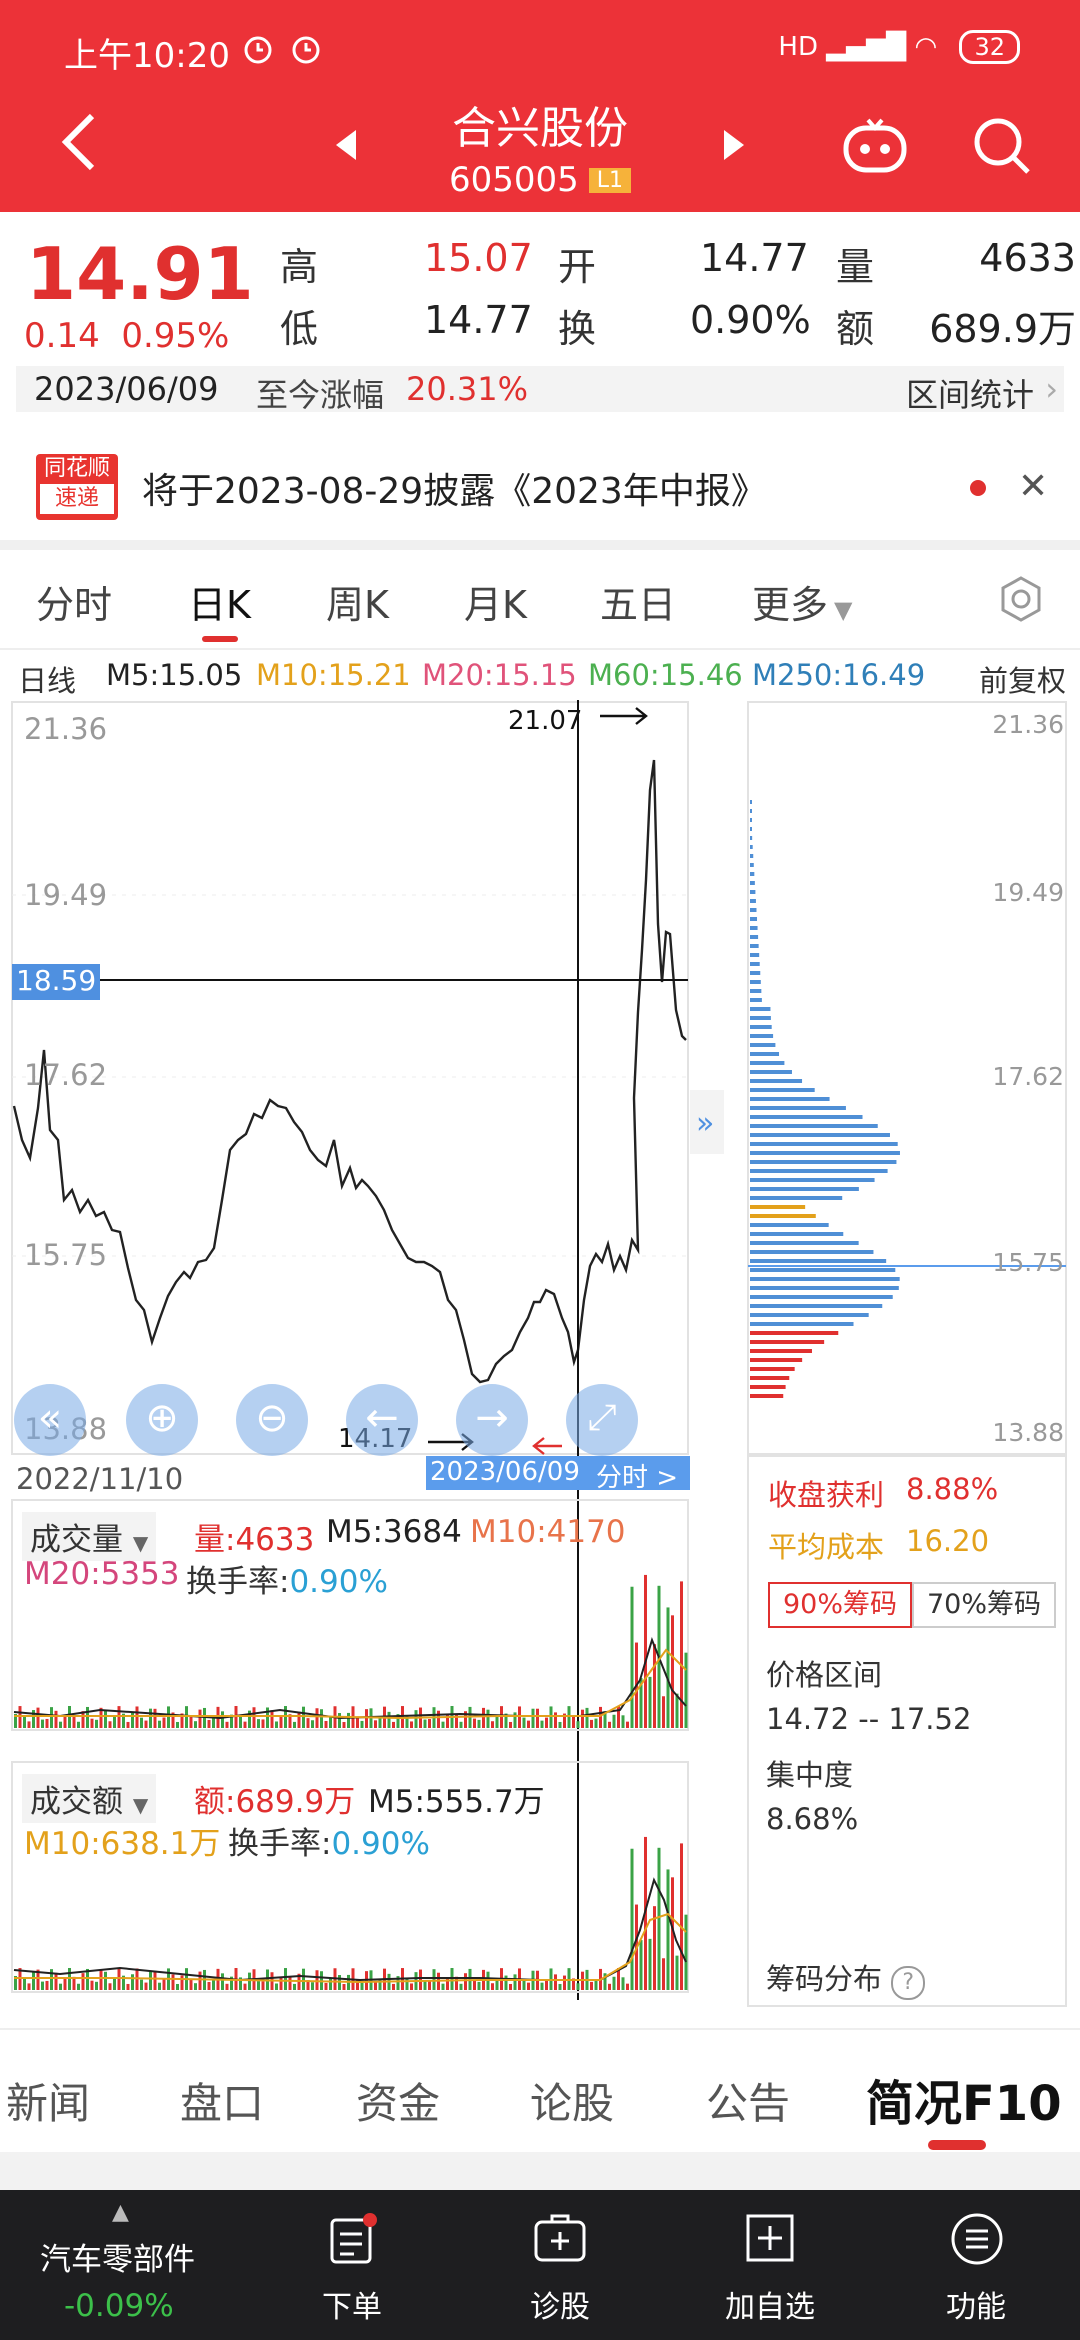 The image size is (1080, 2340). I want to click on double-left-icon: «, so click(50, 1418).